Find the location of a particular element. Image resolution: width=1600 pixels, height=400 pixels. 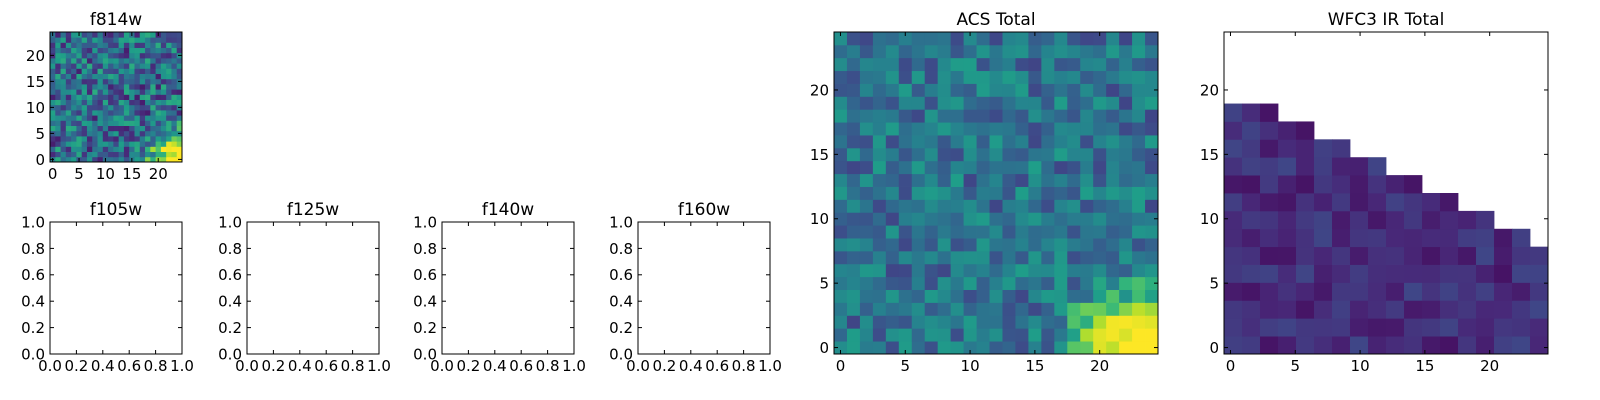

x-tick-label: 10 is located at coordinates (1360, 366).